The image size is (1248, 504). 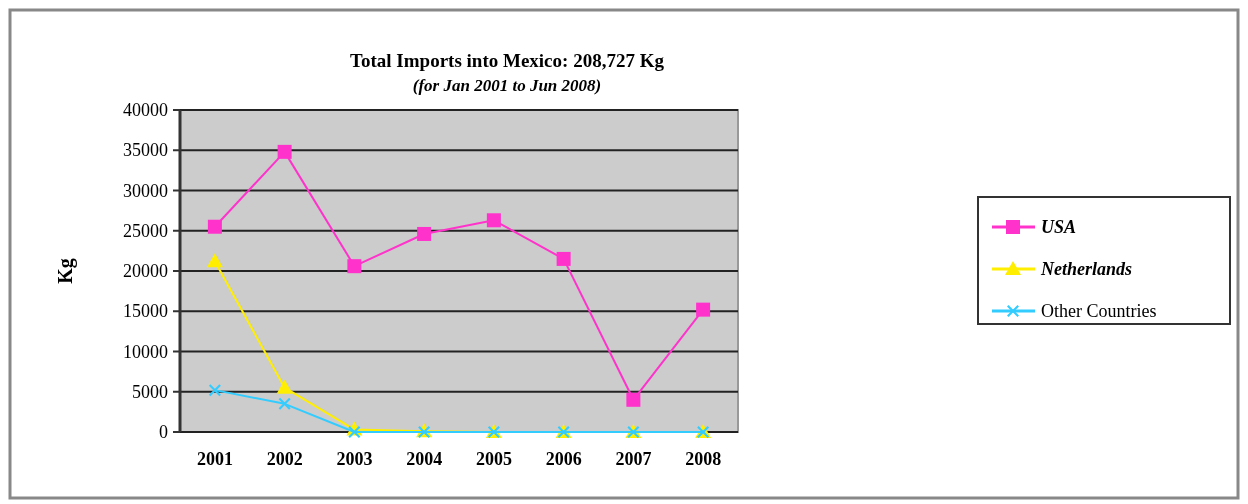 What do you see at coordinates (145, 271) in the screenshot?
I see `y-tick-label: 20000` at bounding box center [145, 271].